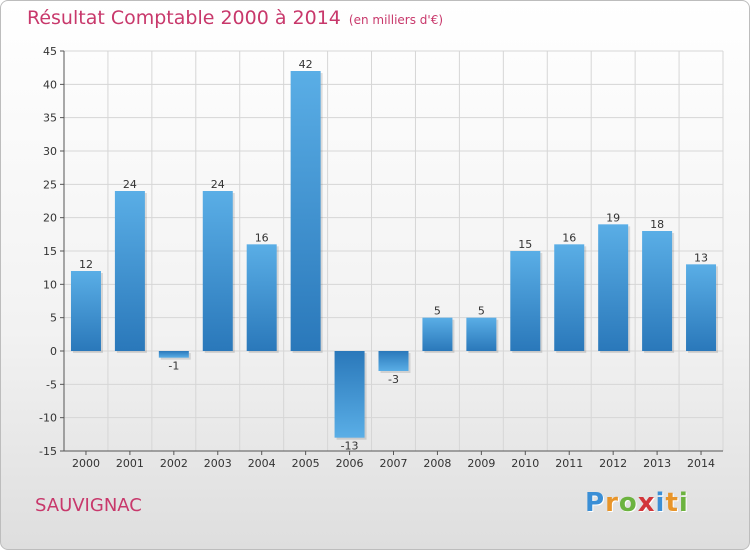 This screenshot has height=550, width=750. Describe the element at coordinates (657, 224) in the screenshot. I see `bar-value-label: 18` at that location.